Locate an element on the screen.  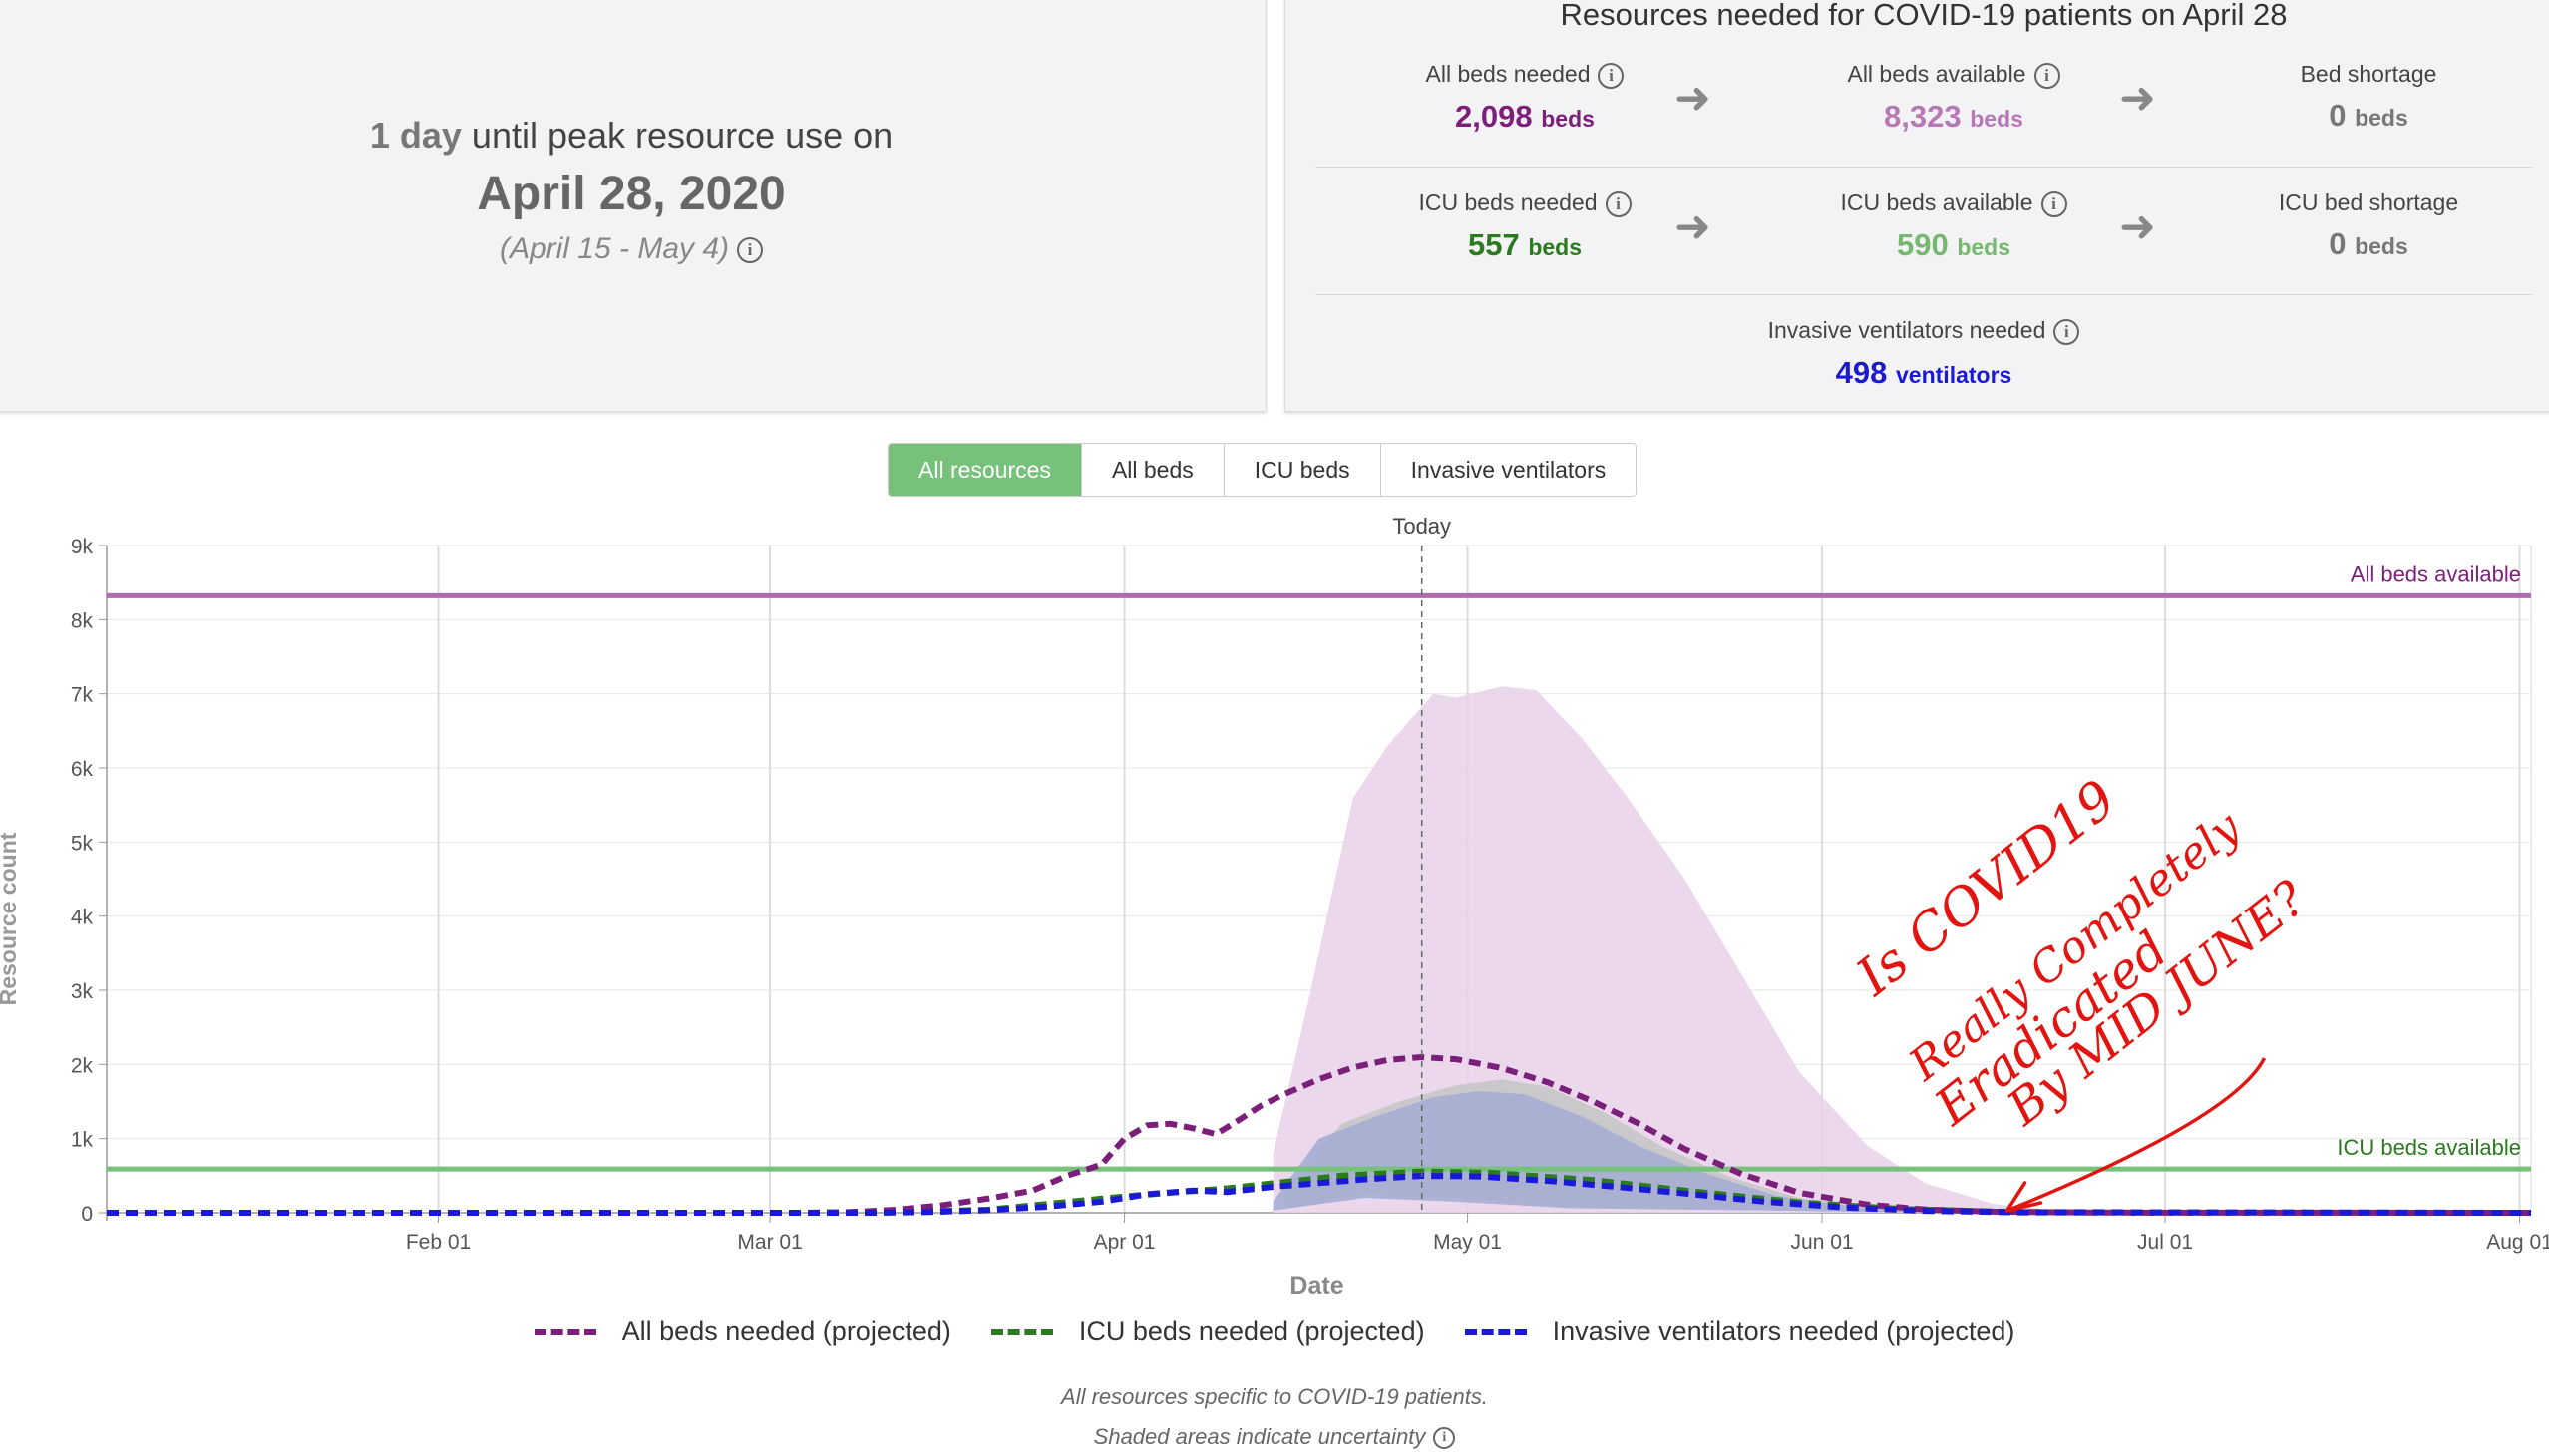
all-beds-needed-cell: All beds needed i 2,098 beds is located at coordinates (1524, 98).